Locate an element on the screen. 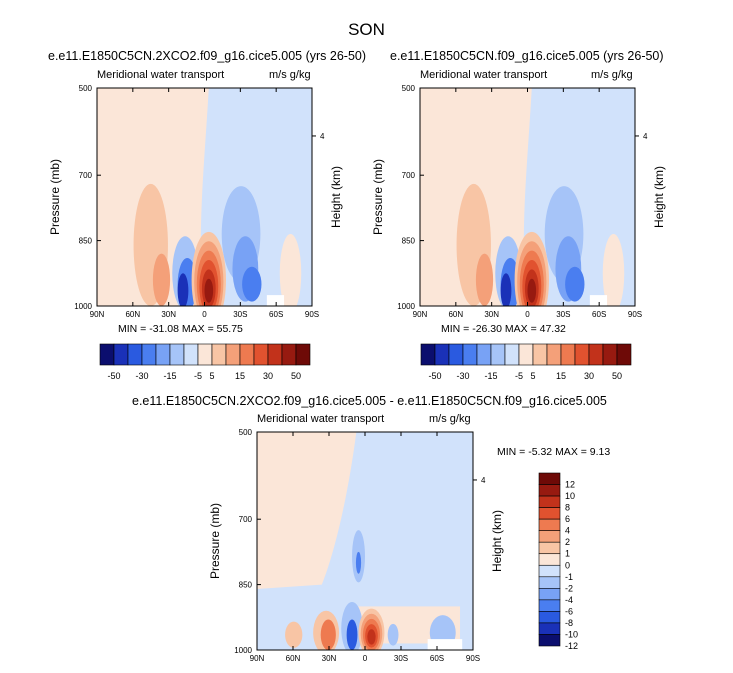 The height and width of the screenshot is (673, 733). colorbar-bottom-label: 8 is located at coordinates (567, 508).